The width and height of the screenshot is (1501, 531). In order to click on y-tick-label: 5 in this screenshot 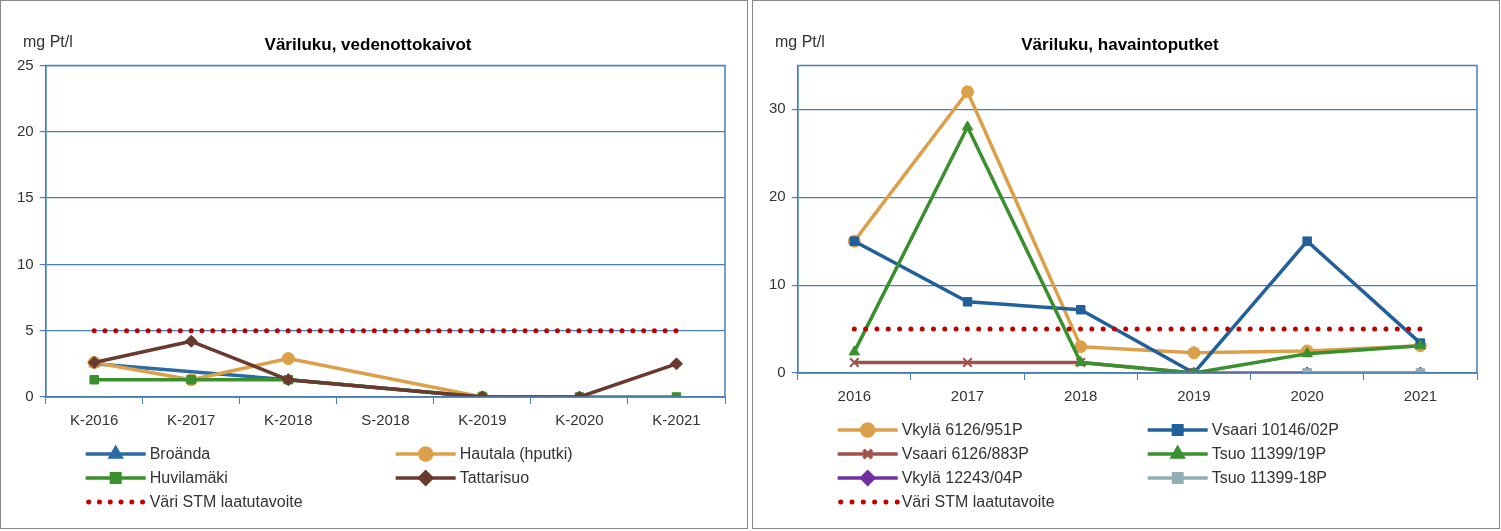, I will do `click(29, 329)`.